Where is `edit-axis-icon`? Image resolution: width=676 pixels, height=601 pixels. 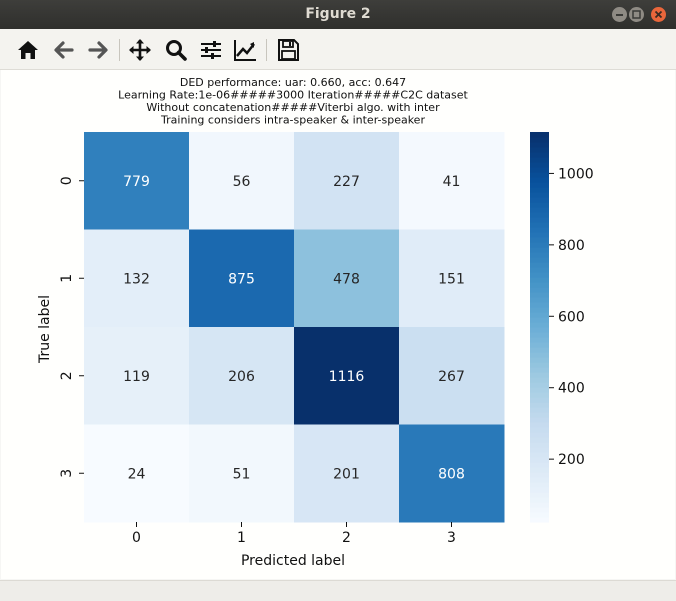 edit-axis-icon is located at coordinates (245, 50).